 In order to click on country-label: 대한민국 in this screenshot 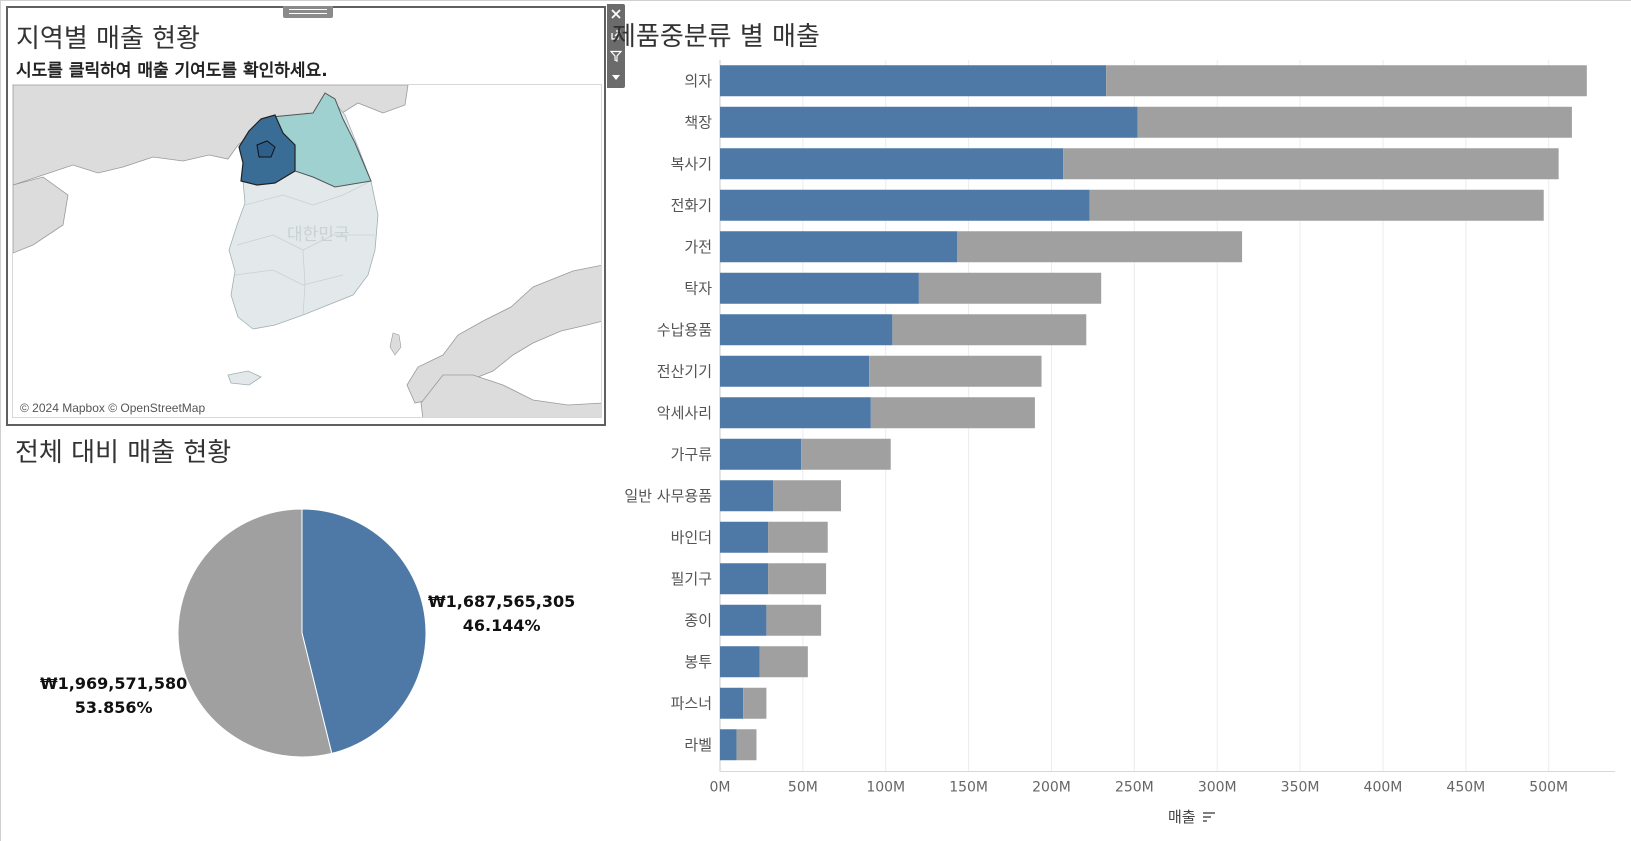, I will do `click(318, 235)`.